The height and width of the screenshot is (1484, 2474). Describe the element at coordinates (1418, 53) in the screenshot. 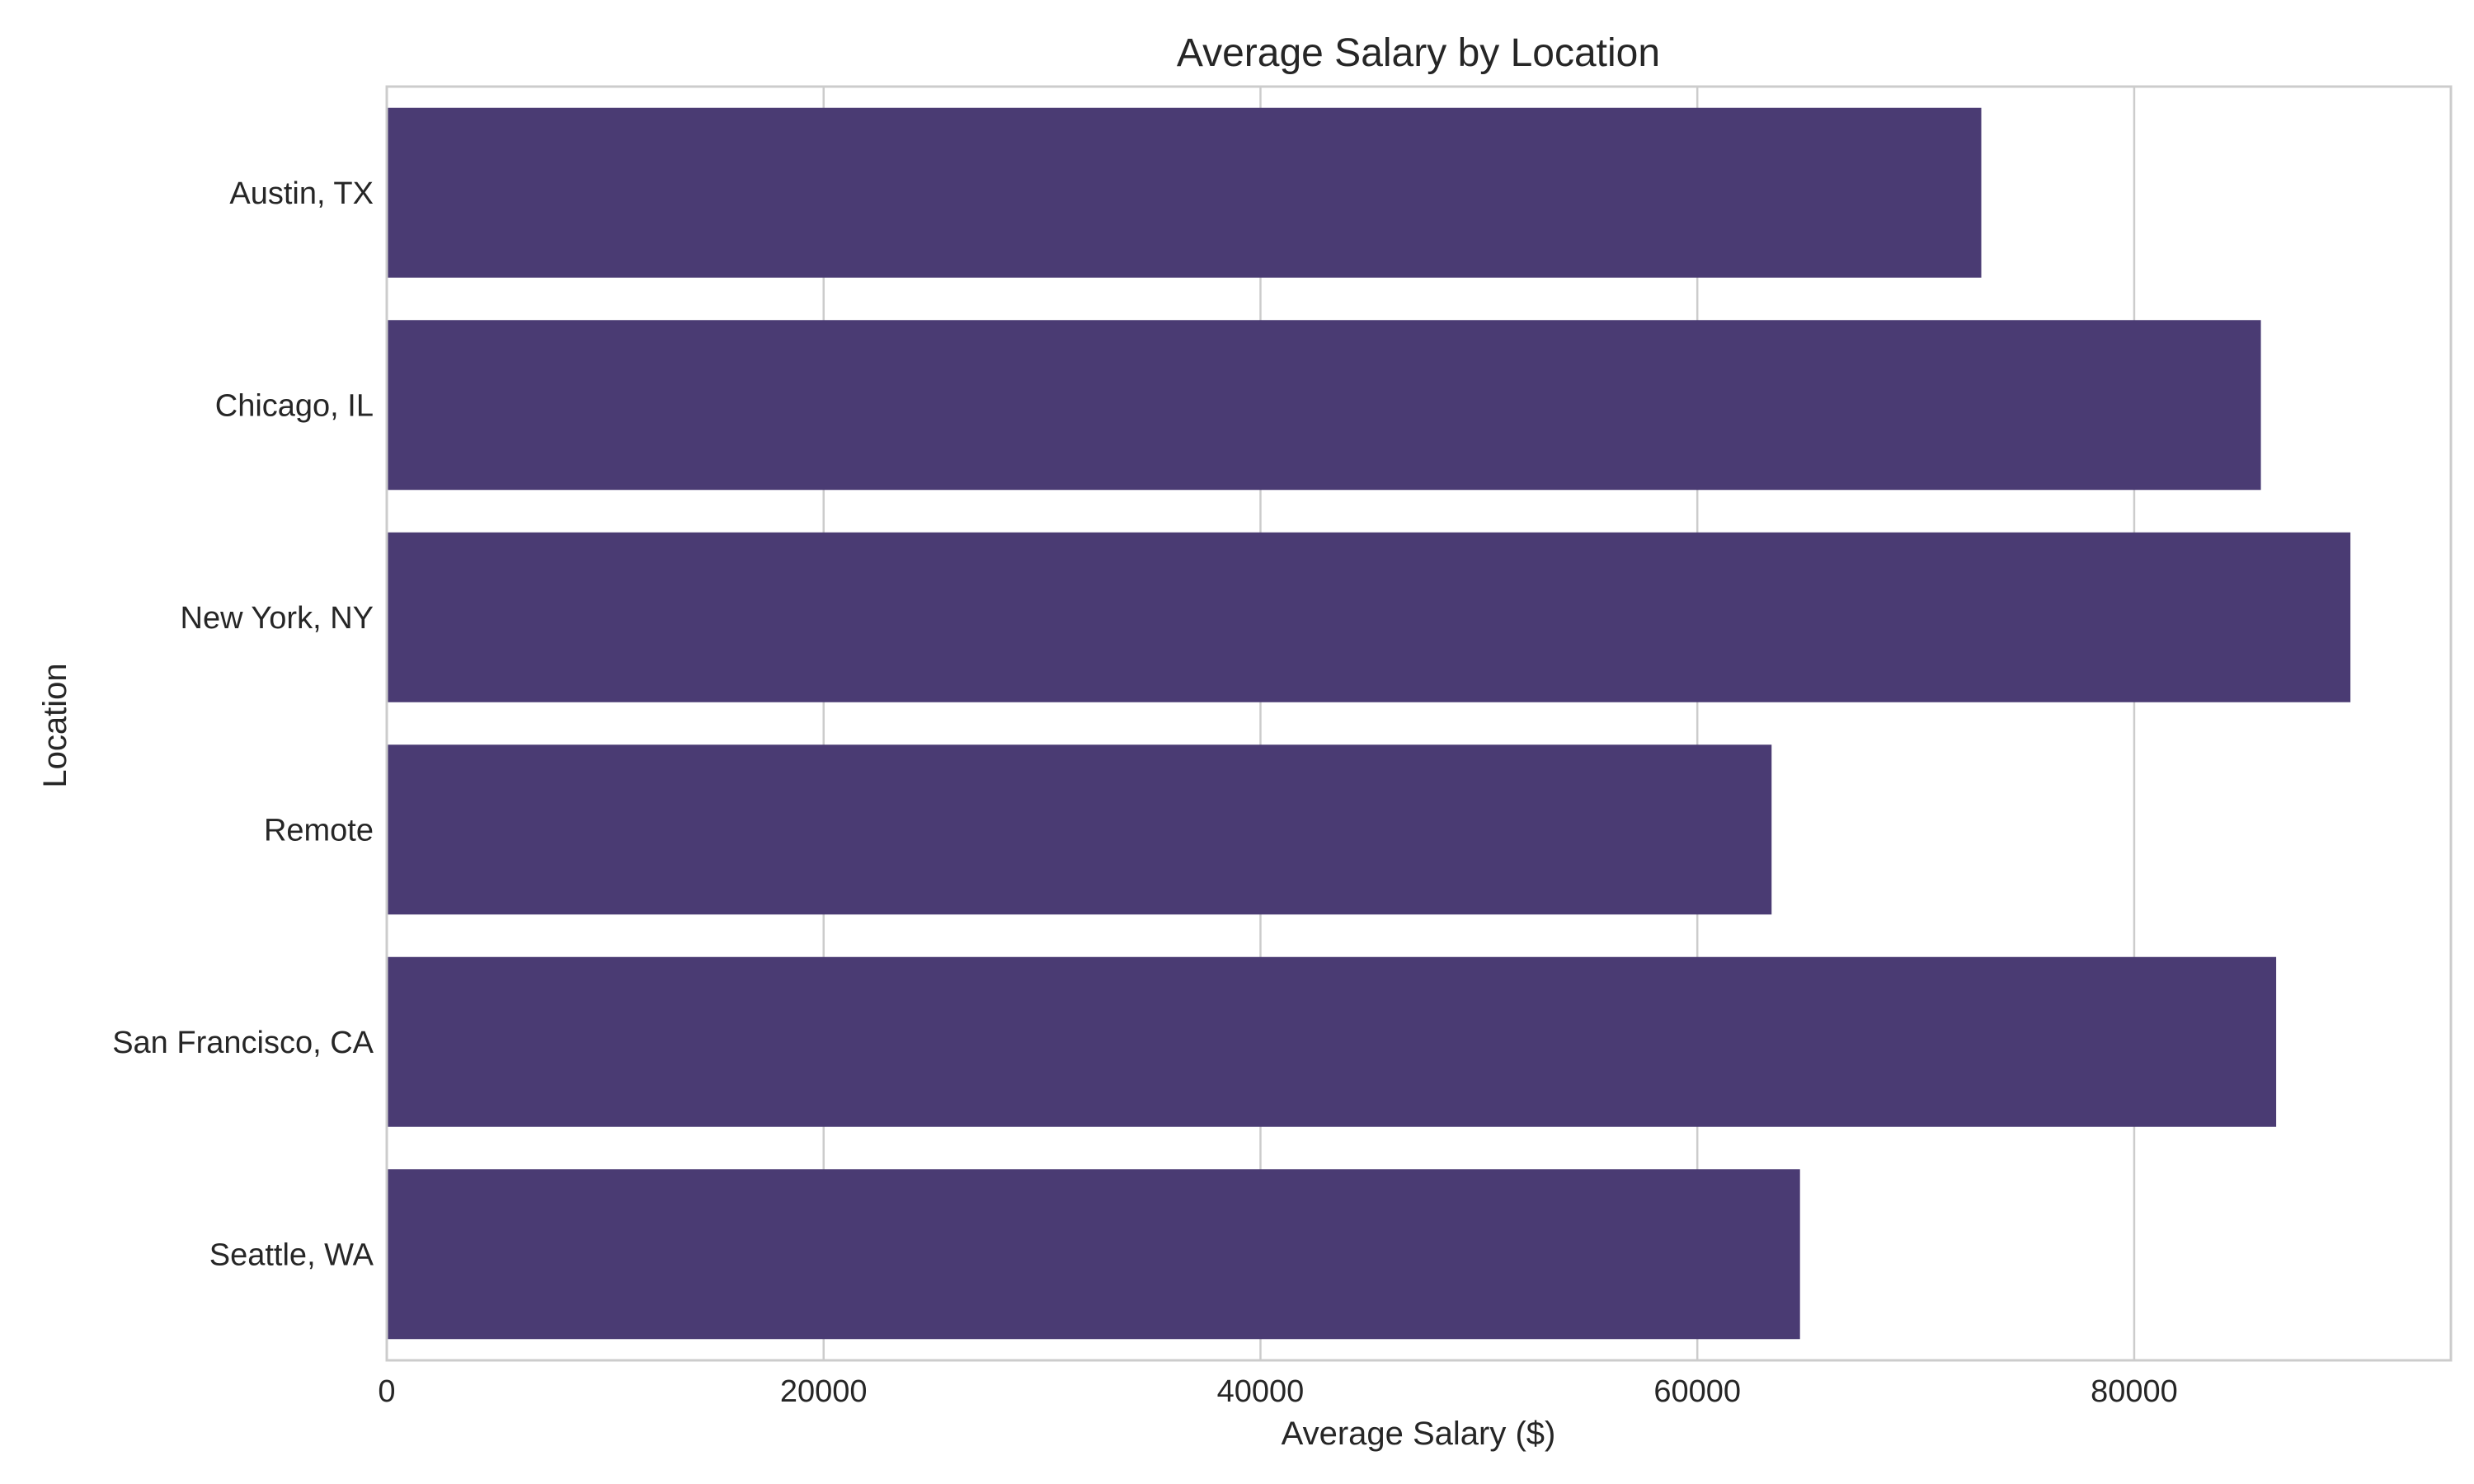

I see `chart-title: Average Salary by Location` at that location.